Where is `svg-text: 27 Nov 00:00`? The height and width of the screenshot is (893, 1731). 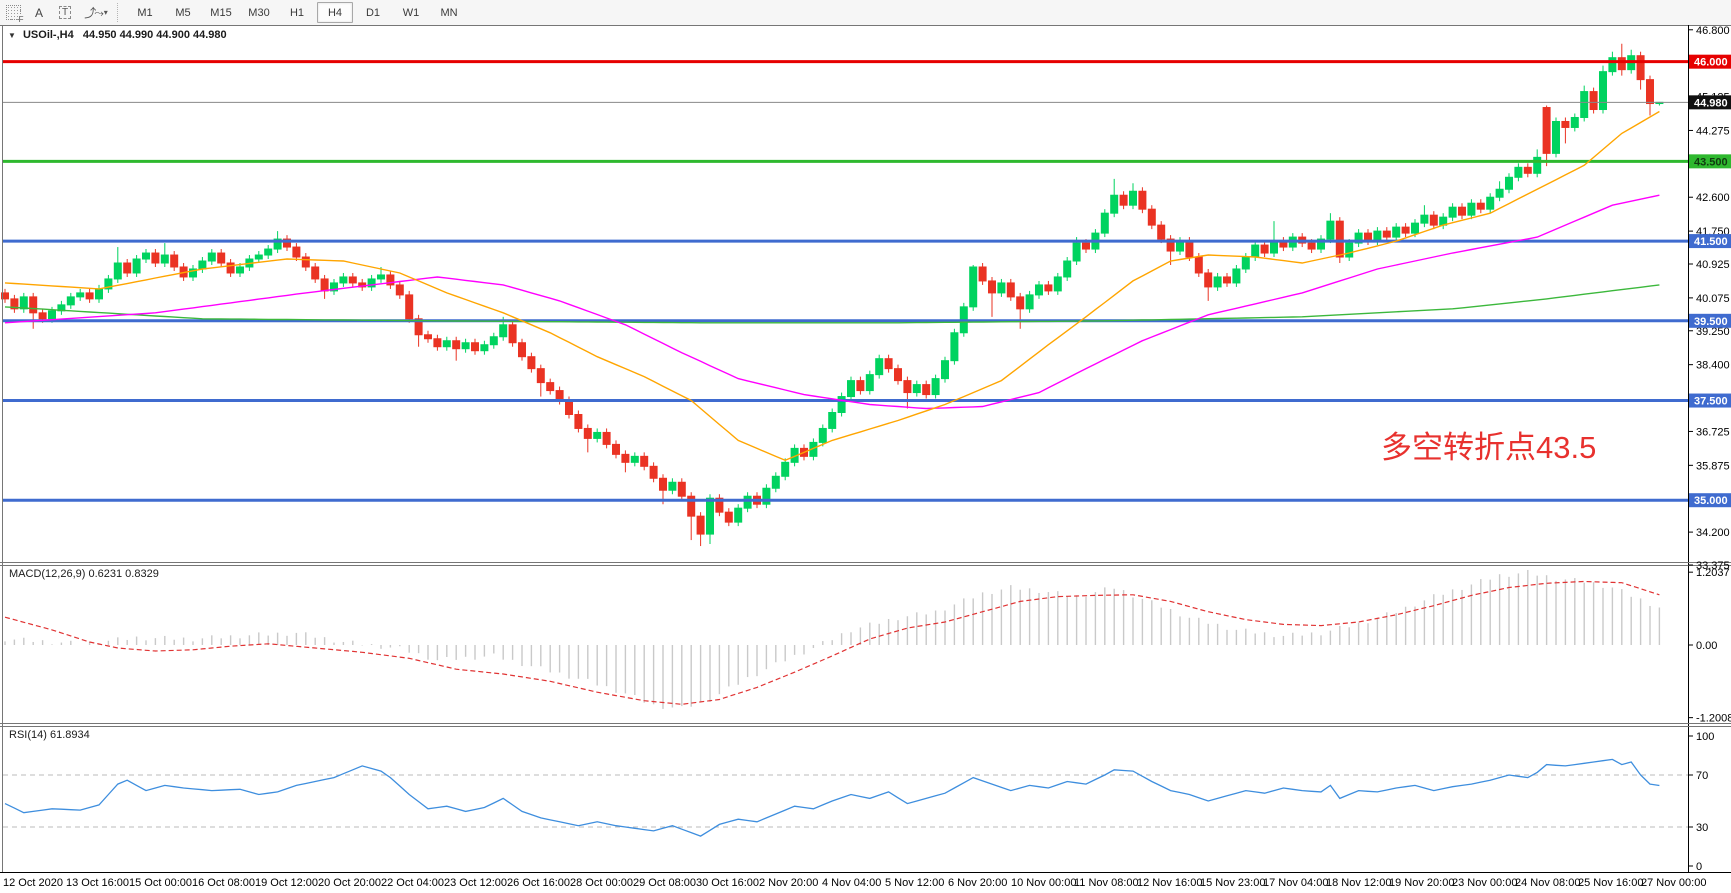 svg-text: 27 Nov 00:00 is located at coordinates (1673, 883).